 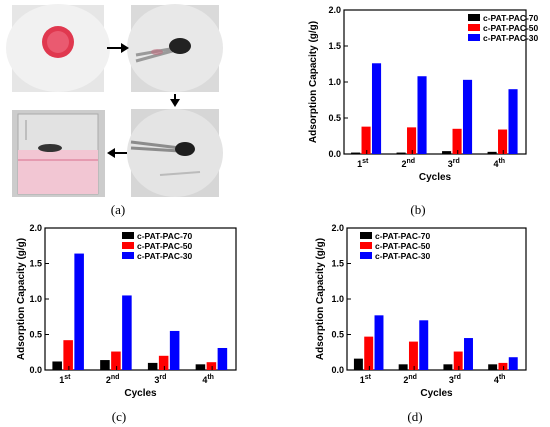 What do you see at coordinates (119, 416) in the screenshot?
I see `panel-label-c: (c)` at bounding box center [119, 416].